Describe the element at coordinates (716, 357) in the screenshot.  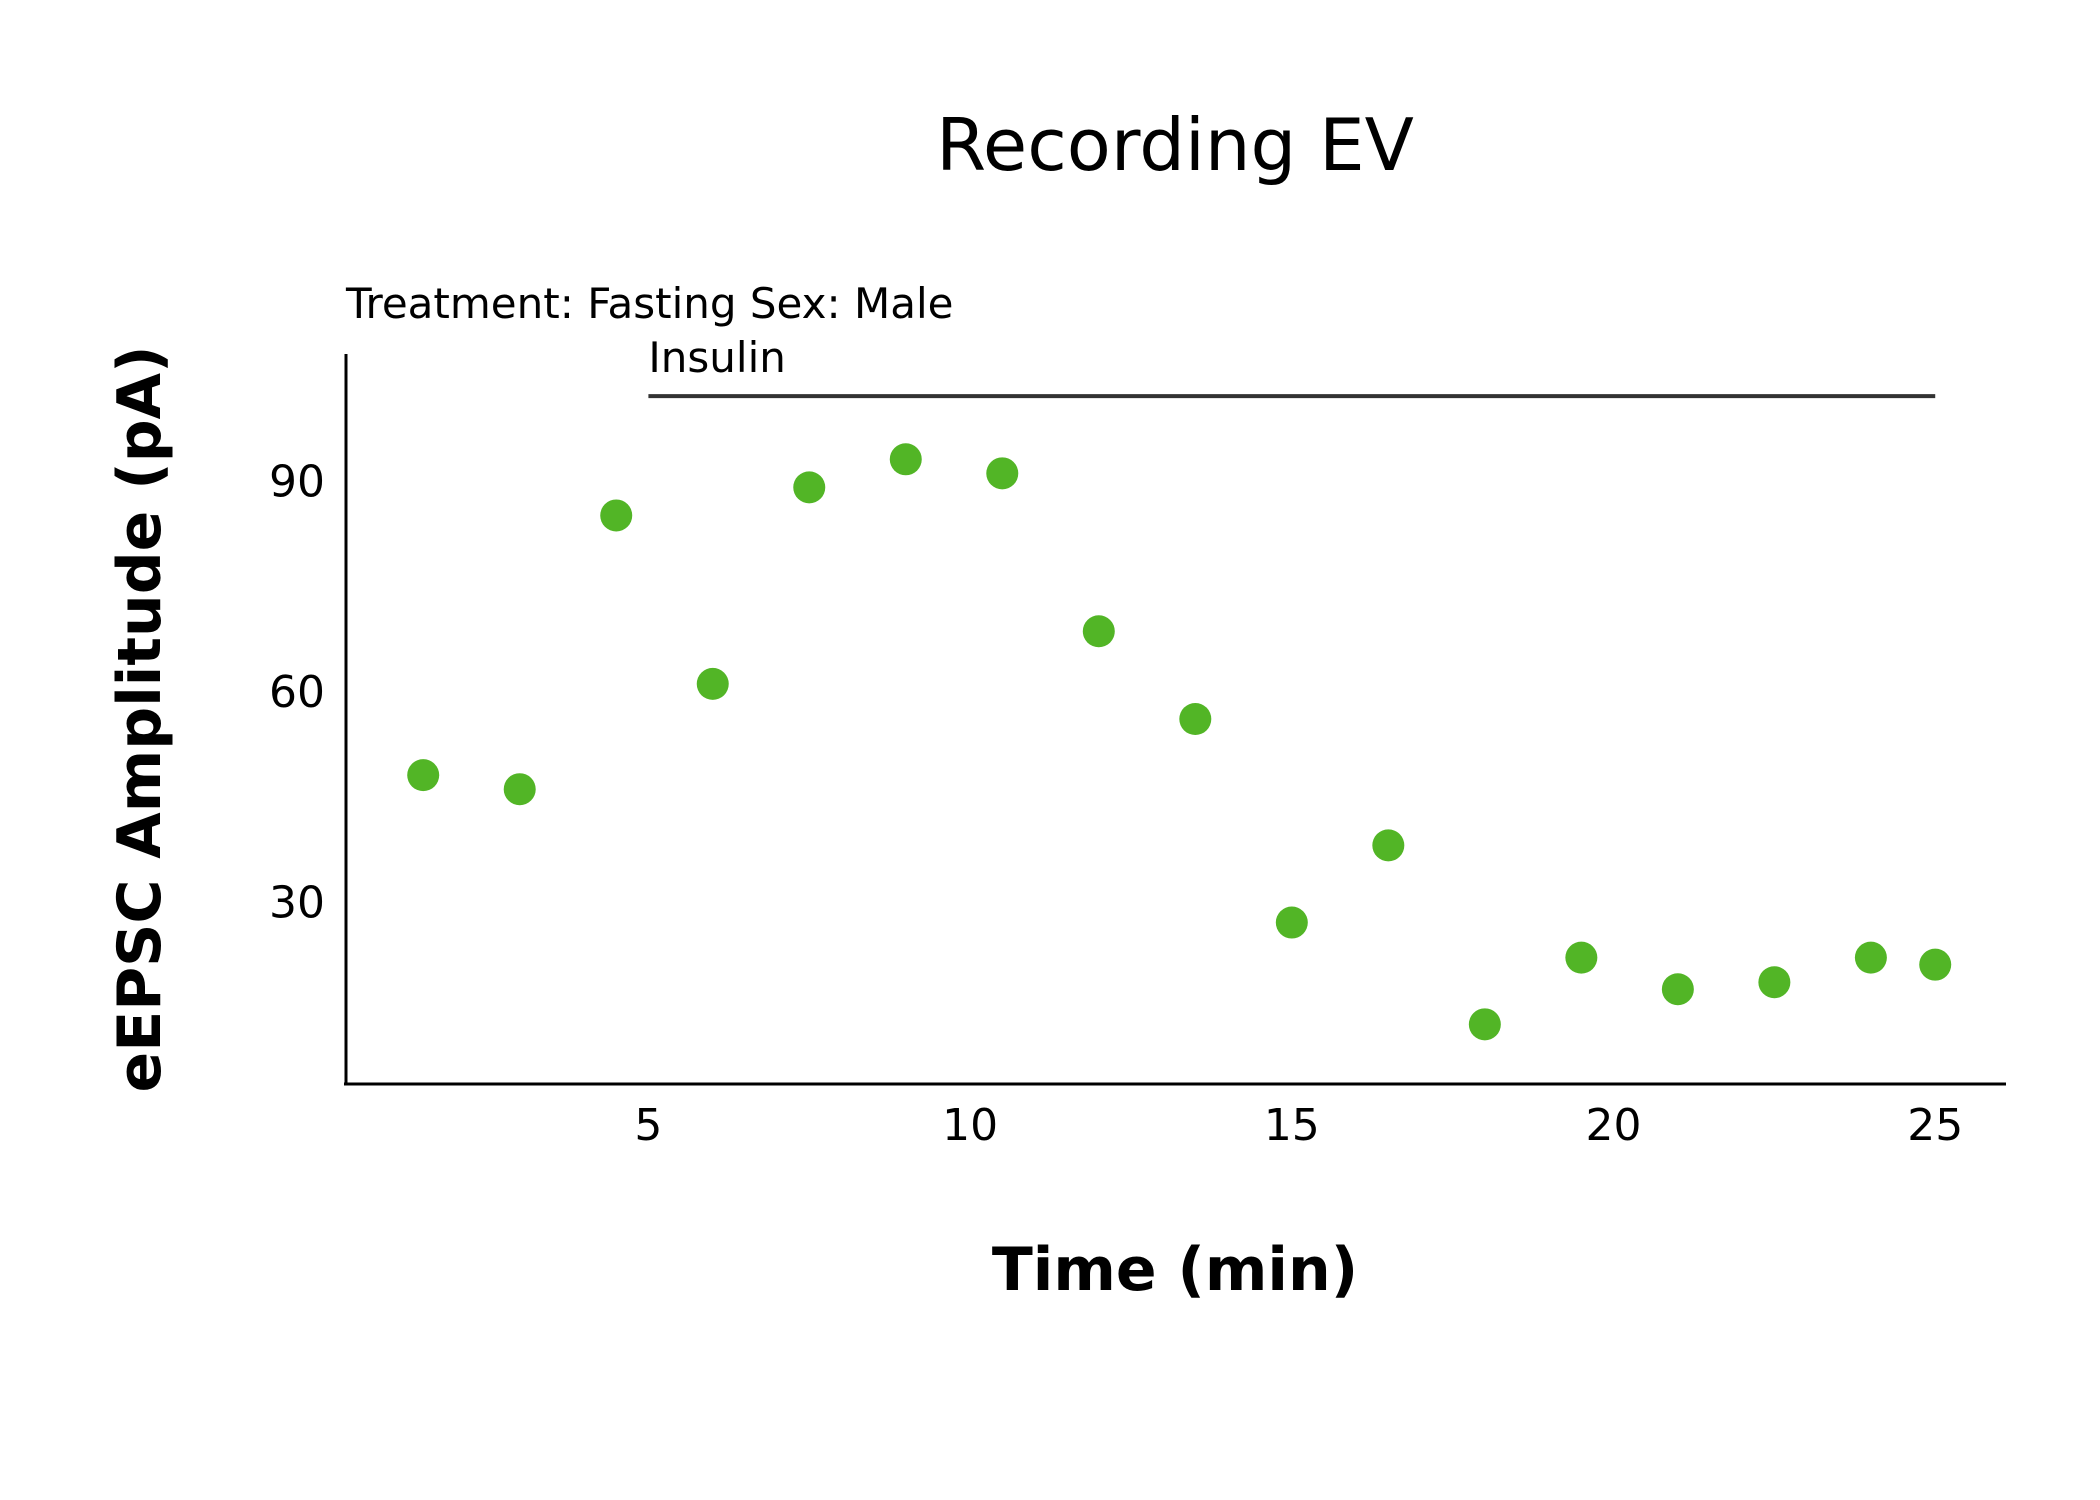
I see `insulin-label: Insulin` at that location.